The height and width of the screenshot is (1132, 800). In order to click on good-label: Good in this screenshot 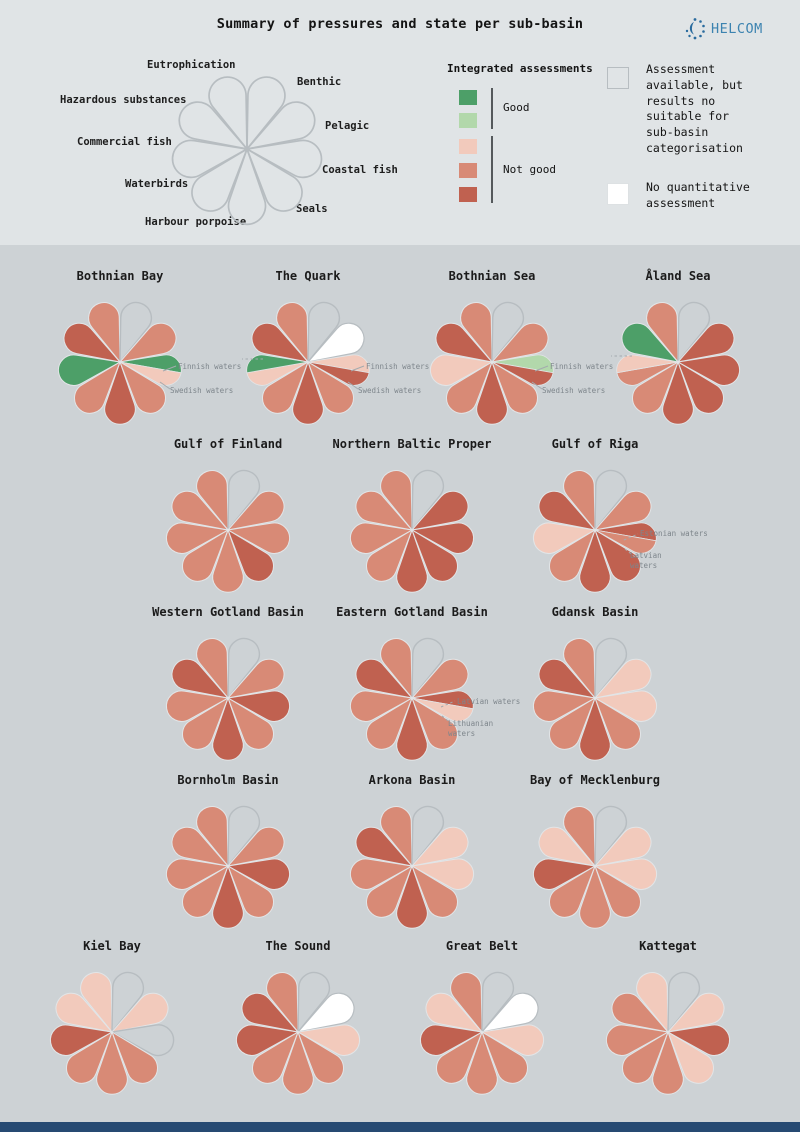, I will do `click(516, 107)`.